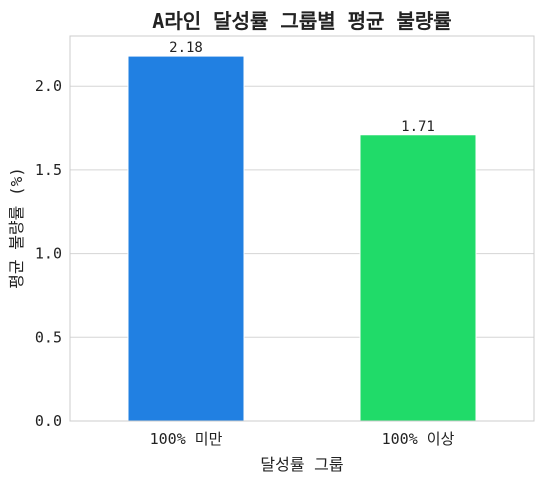 This screenshot has width=544, height=480. I want to click on x-tick-label: 100% 이상, so click(418, 439).